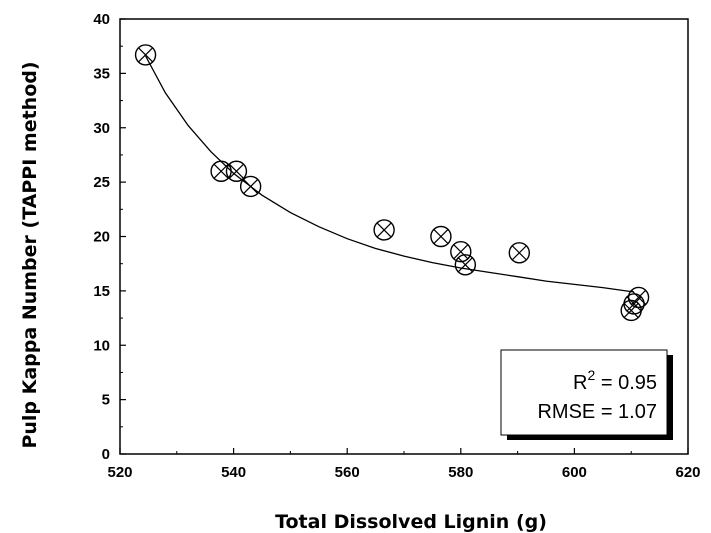 This screenshot has height=533, width=711. I want to click on y-axis-ticks: 0 5 10 15 20 25 30 35 40, so click(109, 237).